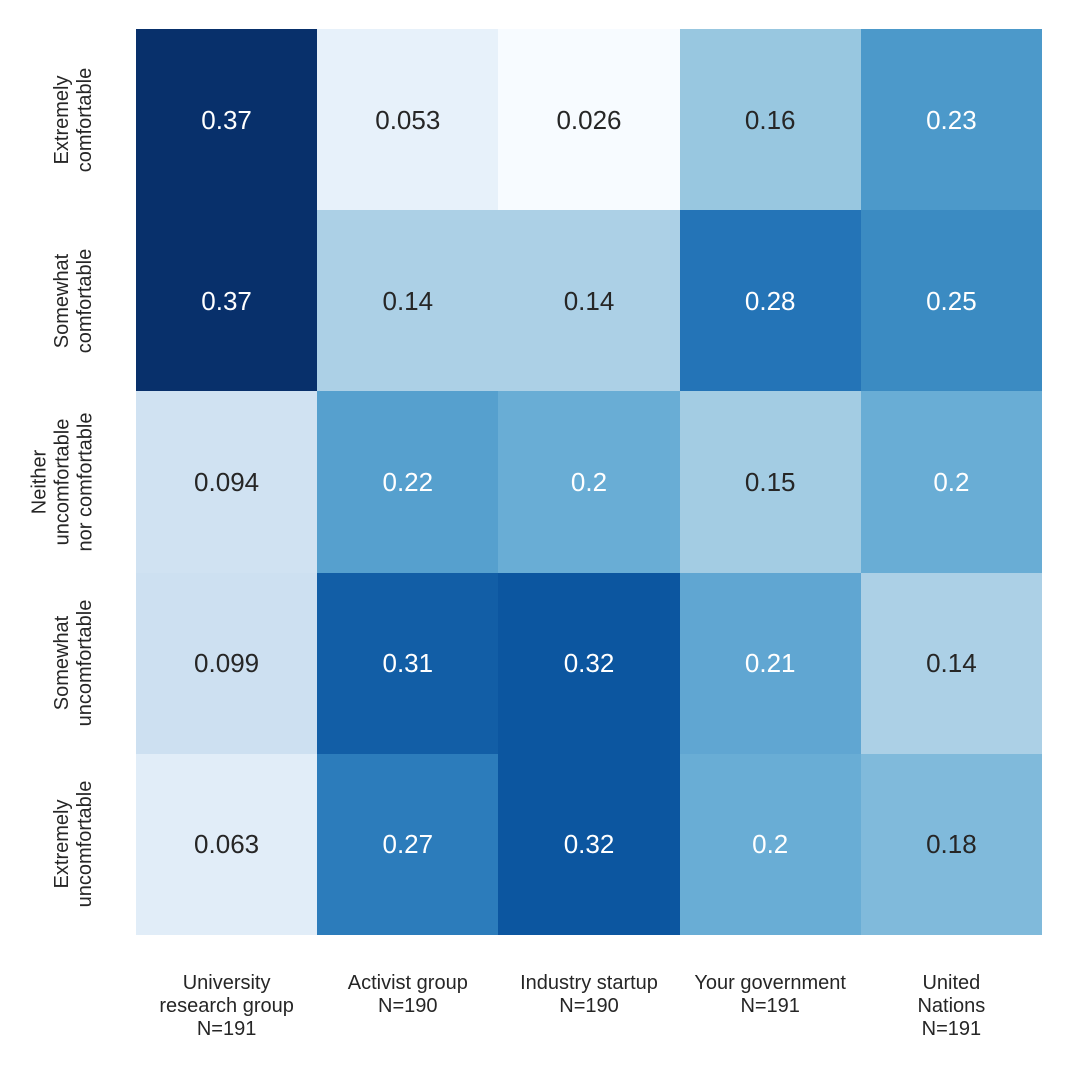 The width and height of the screenshot is (1071, 1072). I want to click on heatmap-cell-value: 0.026, so click(589, 119).